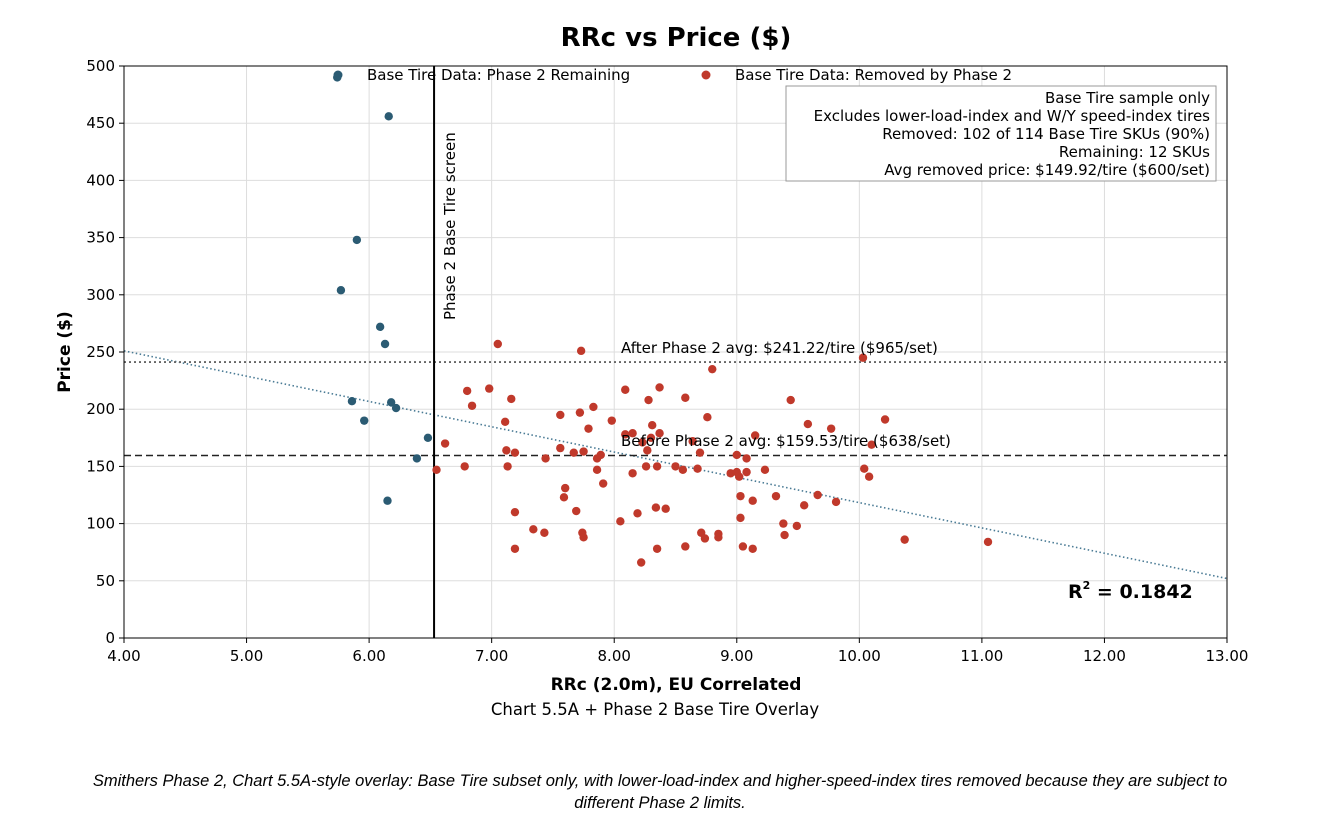 This screenshot has height=824, width=1320. I want to click on legend-marker-remaining, so click(338, 75).